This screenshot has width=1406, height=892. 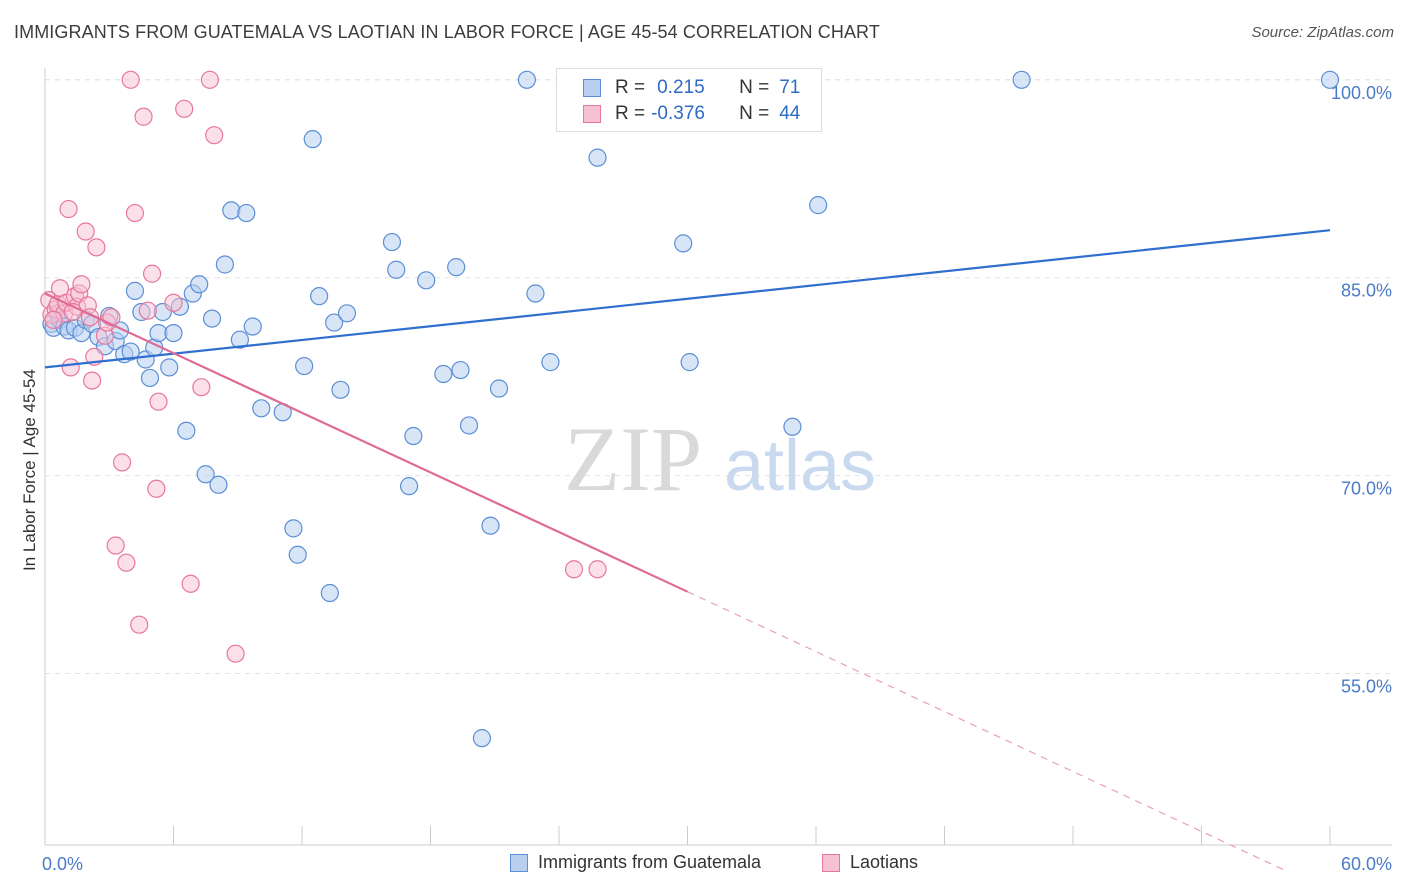 What do you see at coordinates (687, 299) in the screenshot?
I see `trend-line-guatemala` at bounding box center [687, 299].